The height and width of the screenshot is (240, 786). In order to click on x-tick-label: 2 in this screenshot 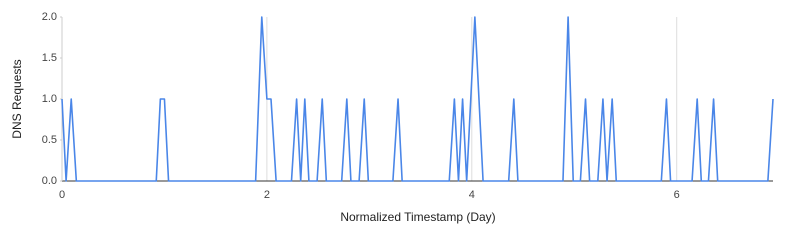, I will do `click(267, 195)`.